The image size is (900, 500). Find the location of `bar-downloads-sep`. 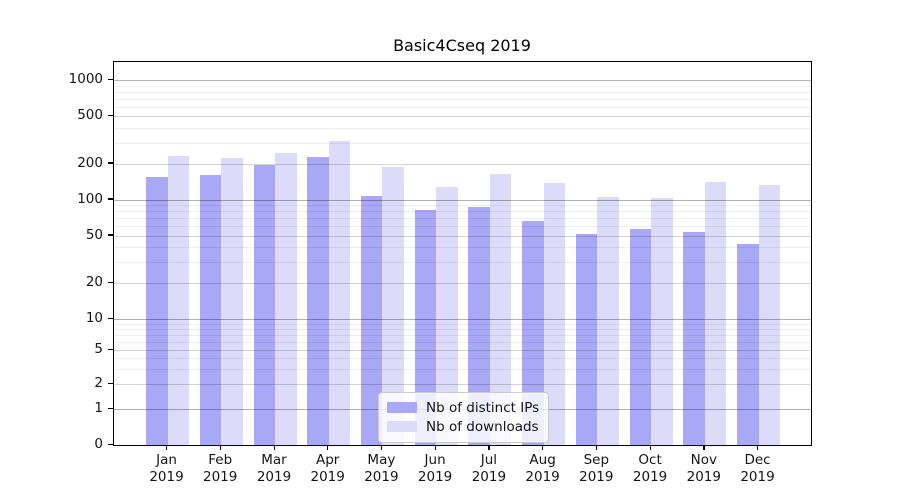

bar-downloads-sep is located at coordinates (608, 320).